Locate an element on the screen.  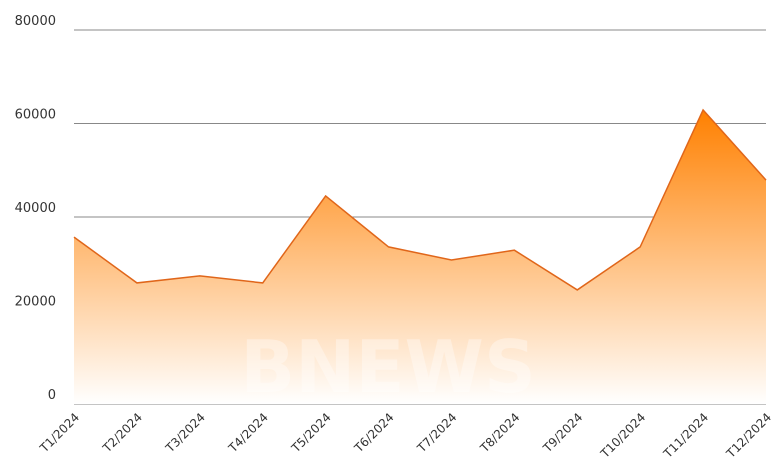
x-tick-label: T11/2024 is located at coordinates (685, 435).